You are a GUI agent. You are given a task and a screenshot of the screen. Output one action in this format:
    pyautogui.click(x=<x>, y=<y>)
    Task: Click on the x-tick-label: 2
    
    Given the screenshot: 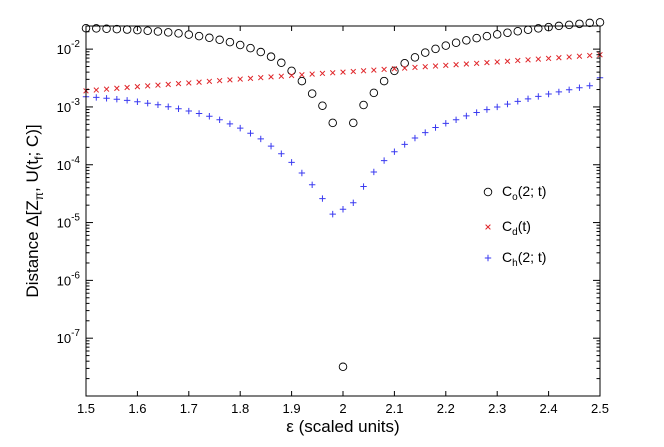 What is the action you would take?
    pyautogui.click(x=342, y=408)
    